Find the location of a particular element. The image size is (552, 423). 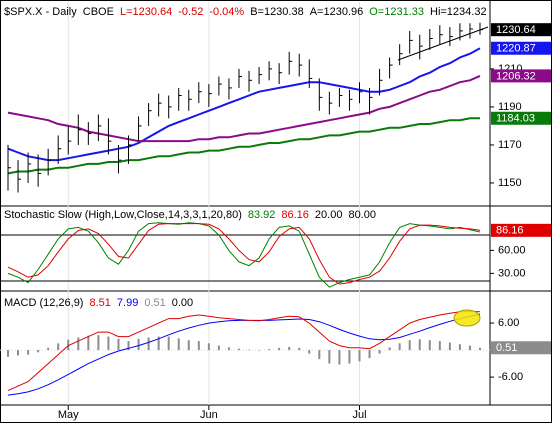

header-text: MACD (12,26,9) is located at coordinates (43, 303).